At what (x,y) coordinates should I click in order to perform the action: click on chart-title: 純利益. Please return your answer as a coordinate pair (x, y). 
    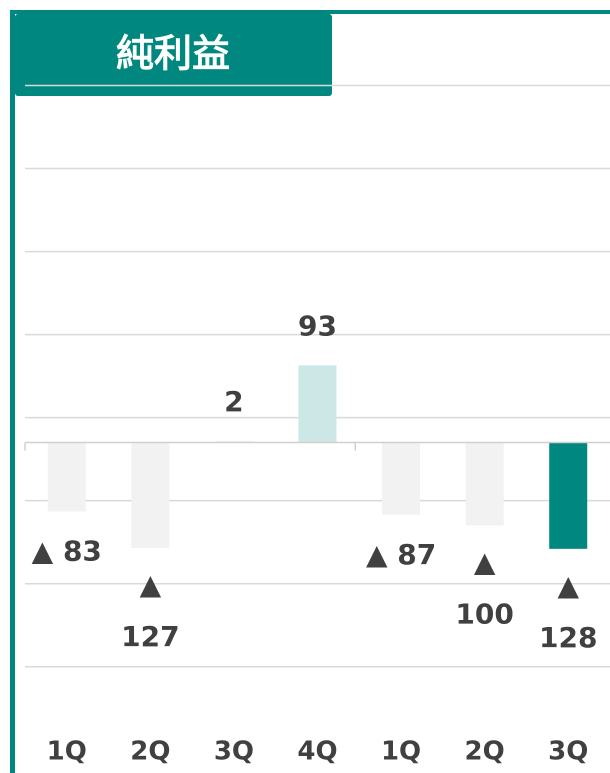
    Looking at the image, I should click on (173, 54).